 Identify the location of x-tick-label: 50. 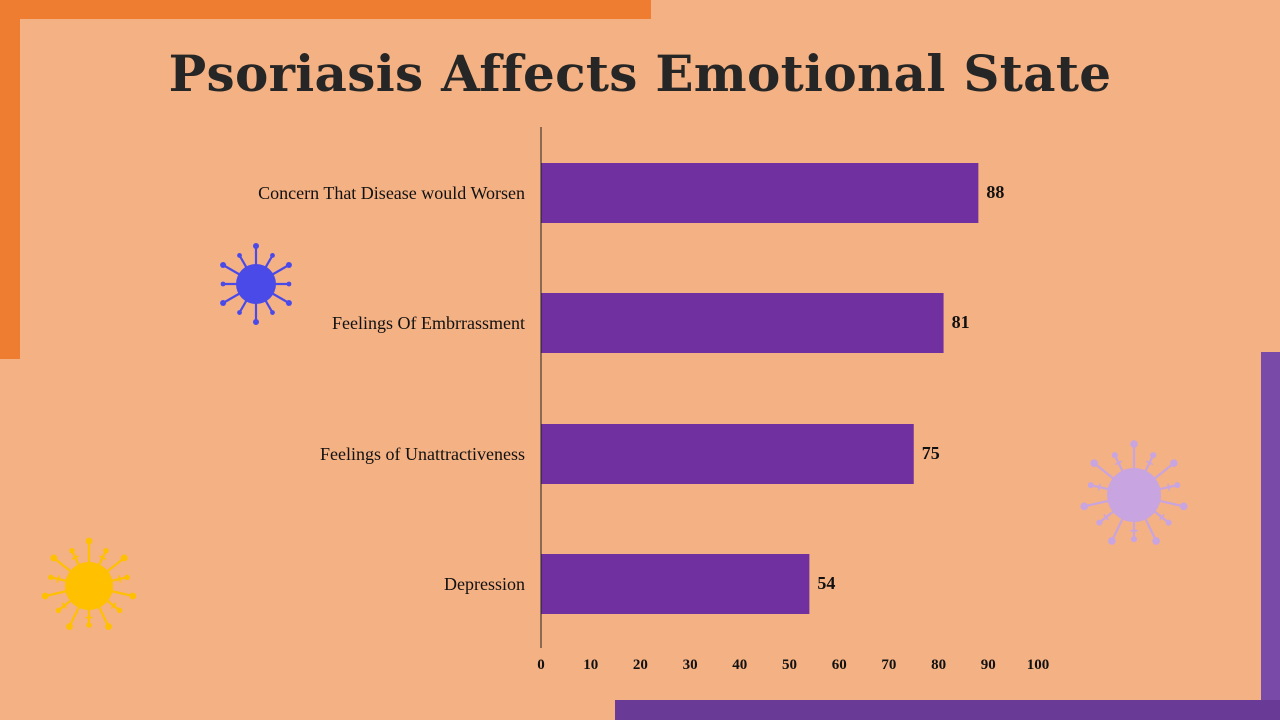
(789, 665).